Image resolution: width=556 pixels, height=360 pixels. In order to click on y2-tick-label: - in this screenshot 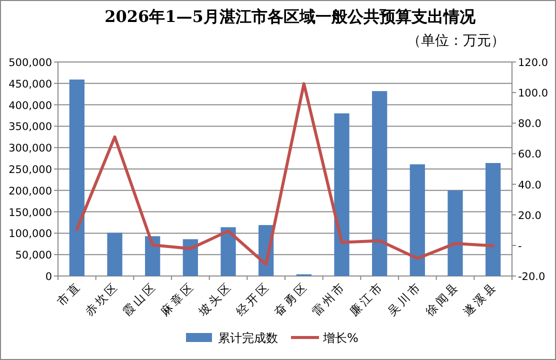, I will do `click(520, 246)`.